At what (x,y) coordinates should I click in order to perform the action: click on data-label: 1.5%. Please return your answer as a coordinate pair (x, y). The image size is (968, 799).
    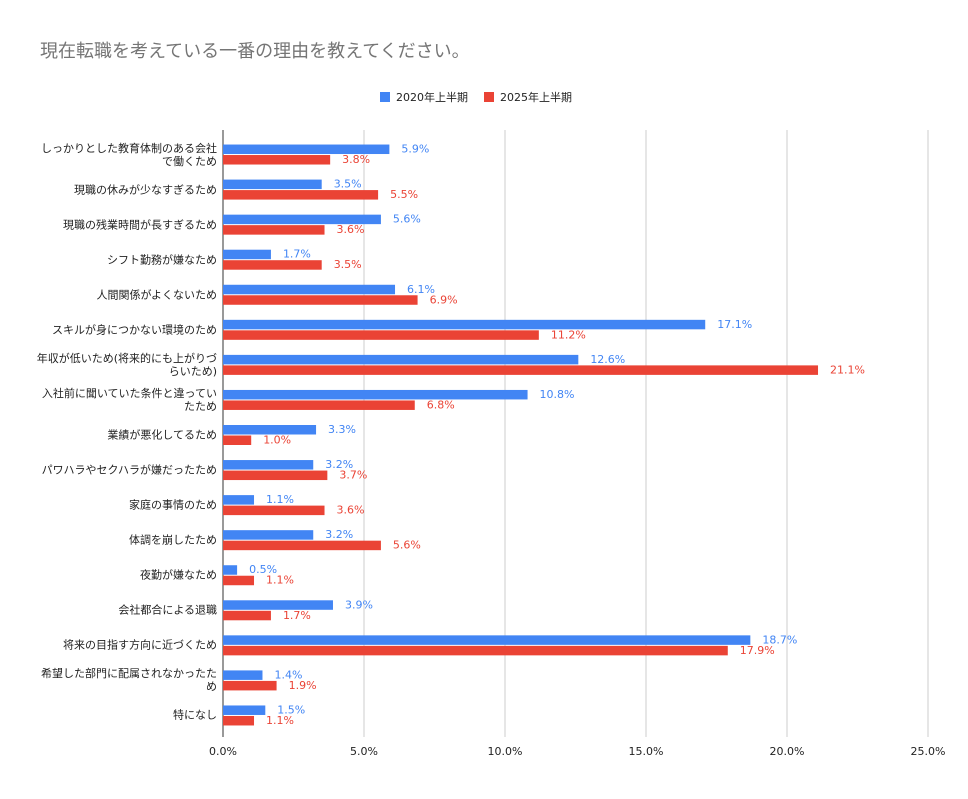
    Looking at the image, I should click on (291, 709).